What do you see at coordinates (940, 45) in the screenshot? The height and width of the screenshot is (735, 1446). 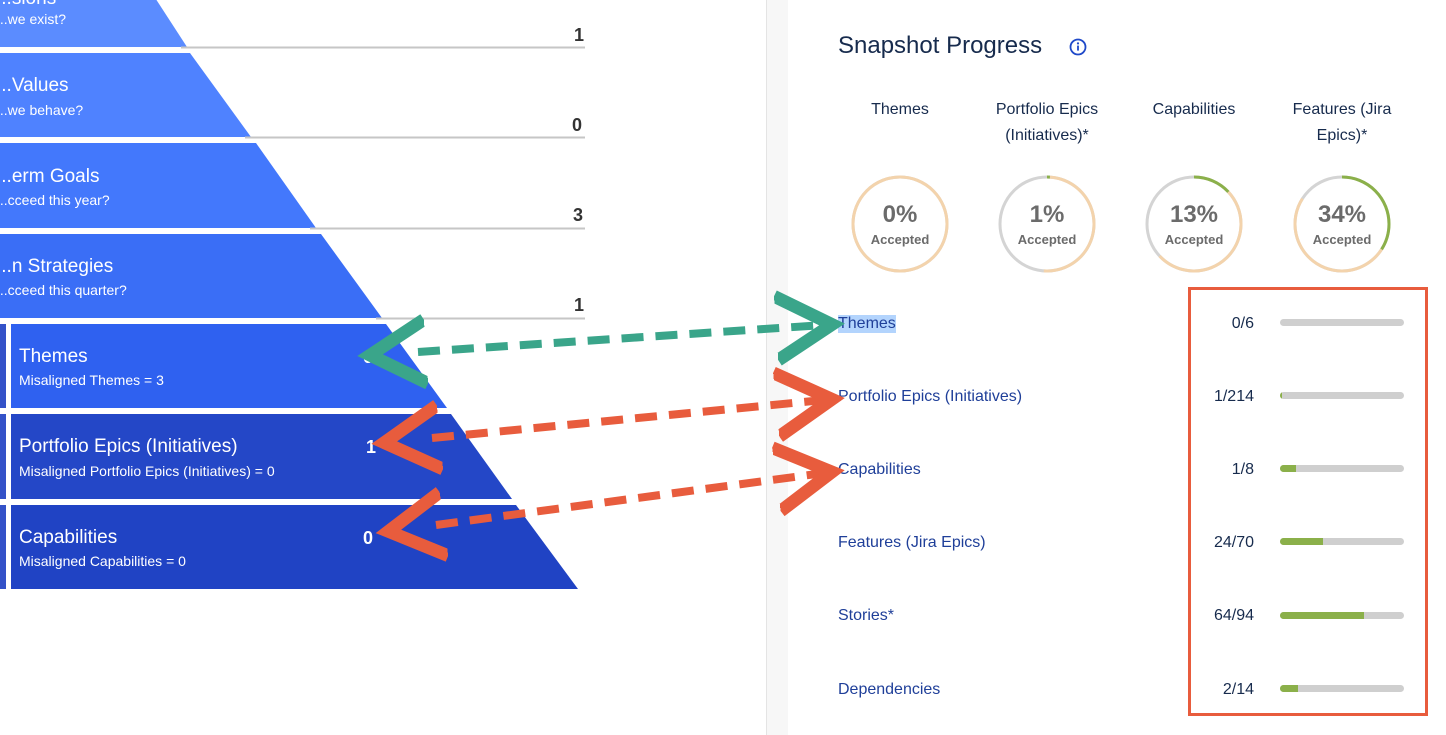 I see `snapshot-title: Snapshot Progress` at bounding box center [940, 45].